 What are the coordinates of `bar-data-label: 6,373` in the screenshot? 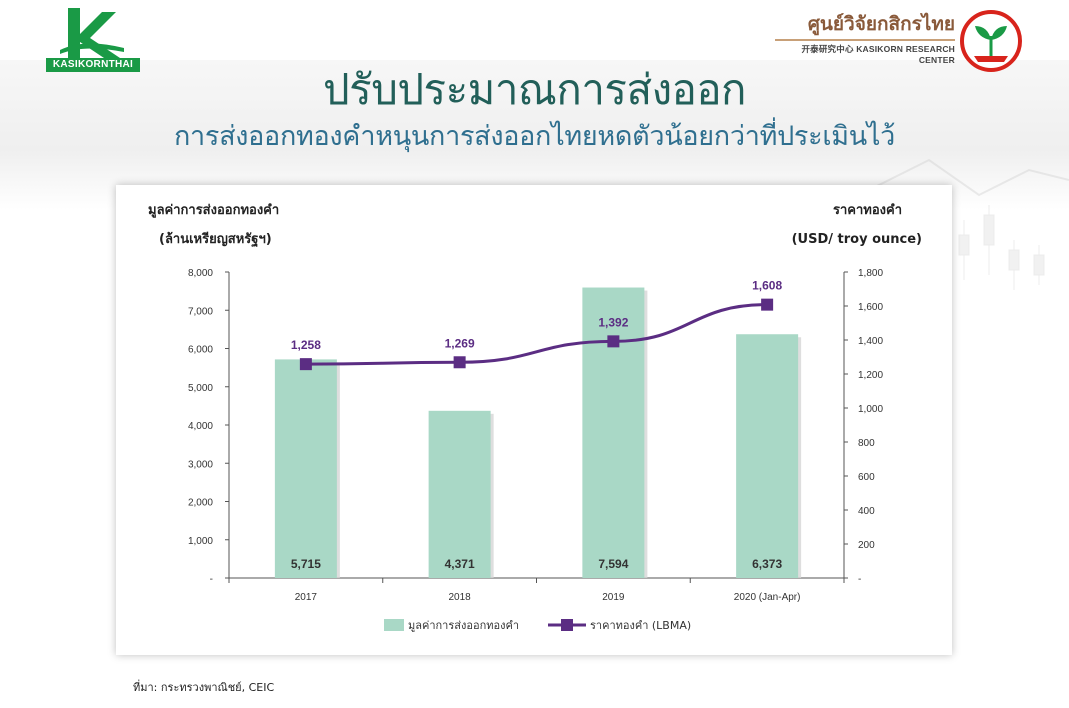 It's located at (767, 564).